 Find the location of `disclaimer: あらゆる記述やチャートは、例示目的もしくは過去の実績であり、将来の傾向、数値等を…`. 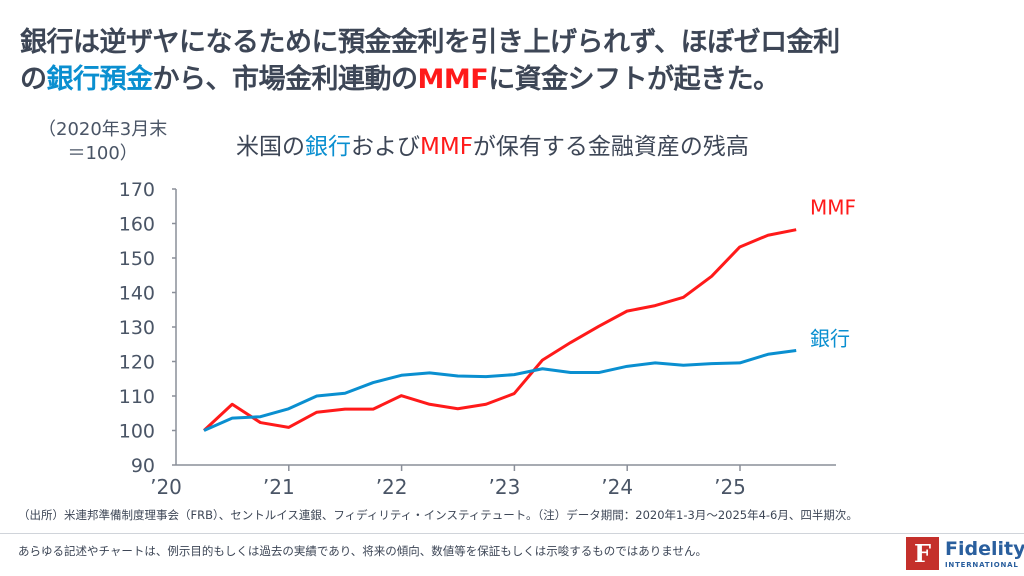

disclaimer: あらゆる記述やチャートは、例示目的もしくは過去の実績であり、将来の傾向、数値等を… is located at coordinates (362, 551).